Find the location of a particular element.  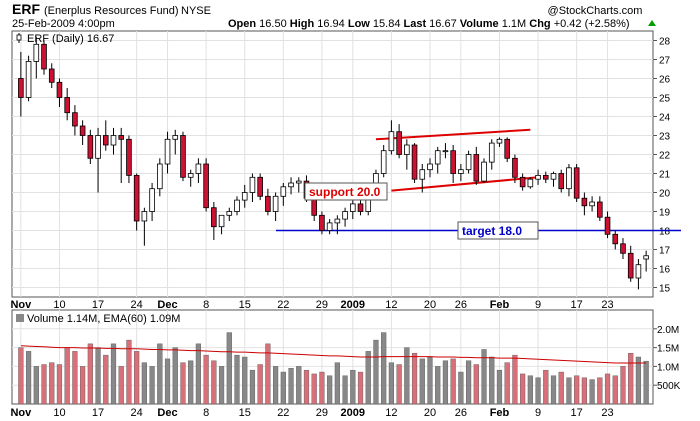

support-label: support 20.0 is located at coordinates (345, 192).